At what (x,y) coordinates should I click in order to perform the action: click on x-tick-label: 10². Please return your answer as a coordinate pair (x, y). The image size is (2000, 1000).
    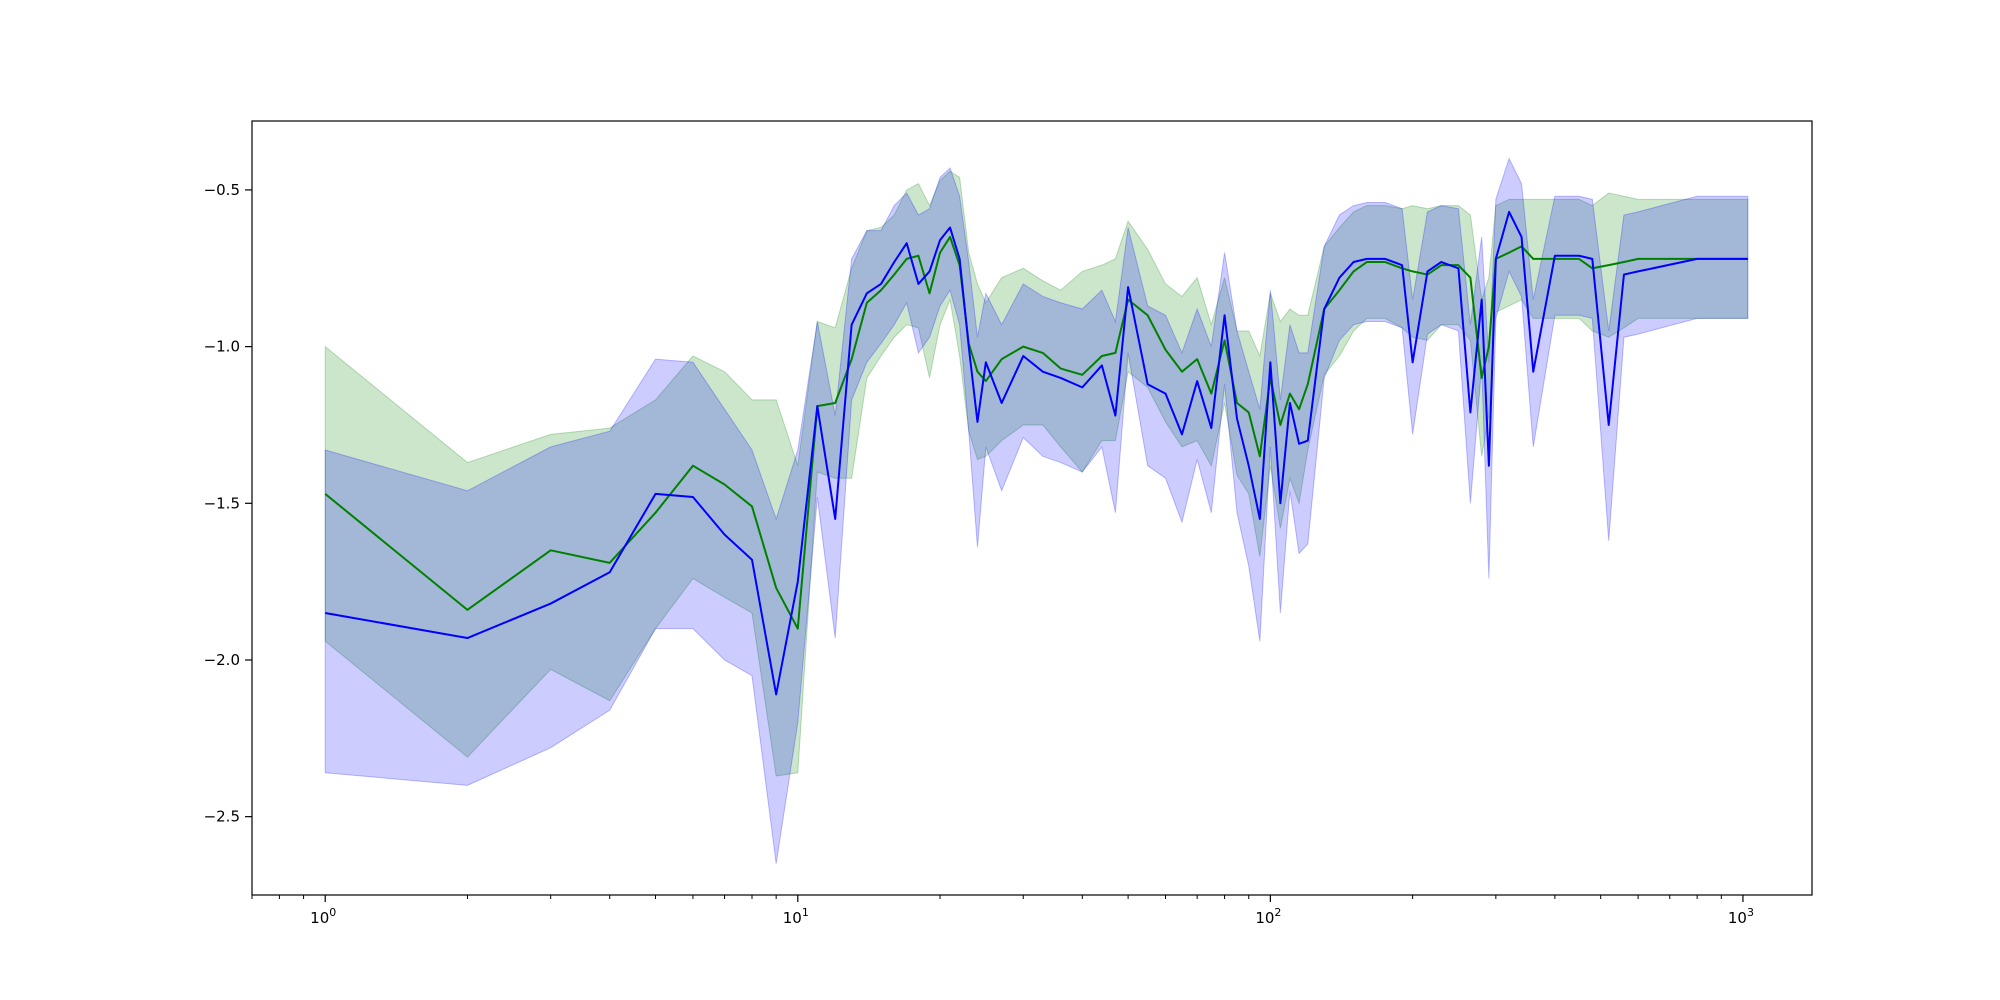
    Looking at the image, I should click on (1268, 916).